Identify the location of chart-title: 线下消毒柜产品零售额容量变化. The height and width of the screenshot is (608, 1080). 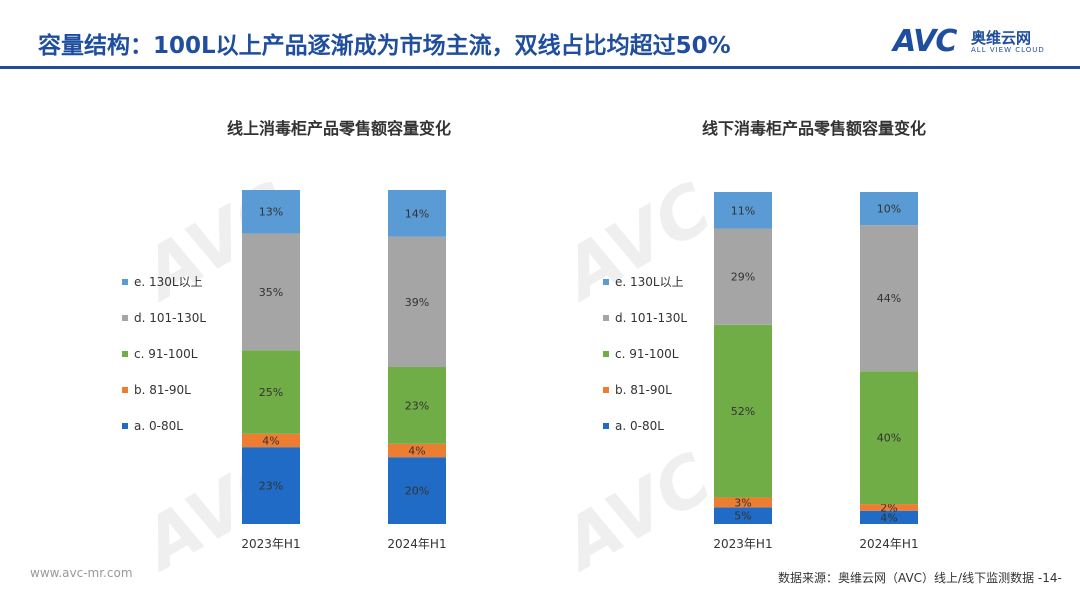
(814, 128).